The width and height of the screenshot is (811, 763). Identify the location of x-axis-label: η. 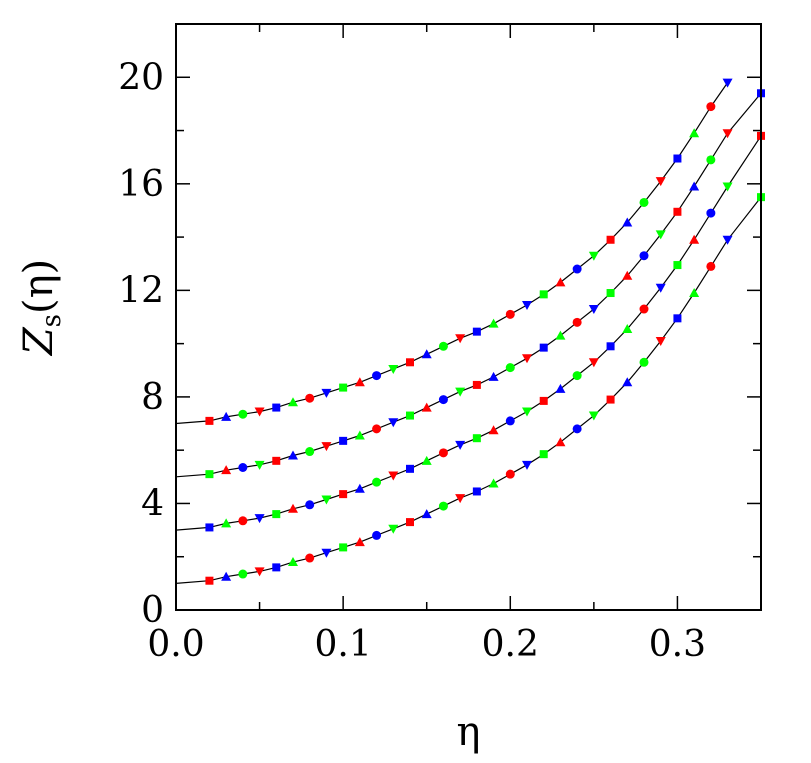
(469, 732).